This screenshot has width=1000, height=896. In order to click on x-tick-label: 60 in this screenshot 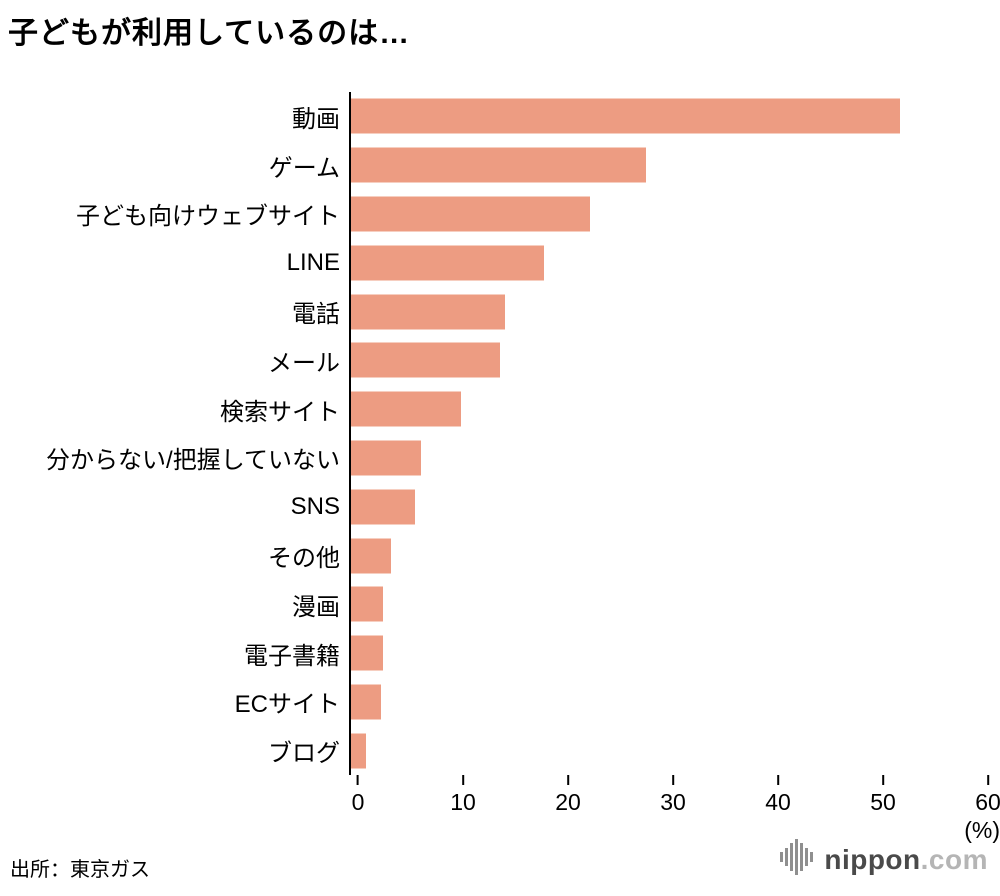, I will do `click(987, 802)`.